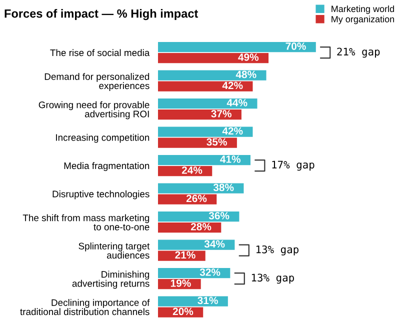 The width and height of the screenshot is (400, 324). Describe the element at coordinates (107, 166) in the screenshot. I see `y-tick-label: Media fragmentation` at that location.